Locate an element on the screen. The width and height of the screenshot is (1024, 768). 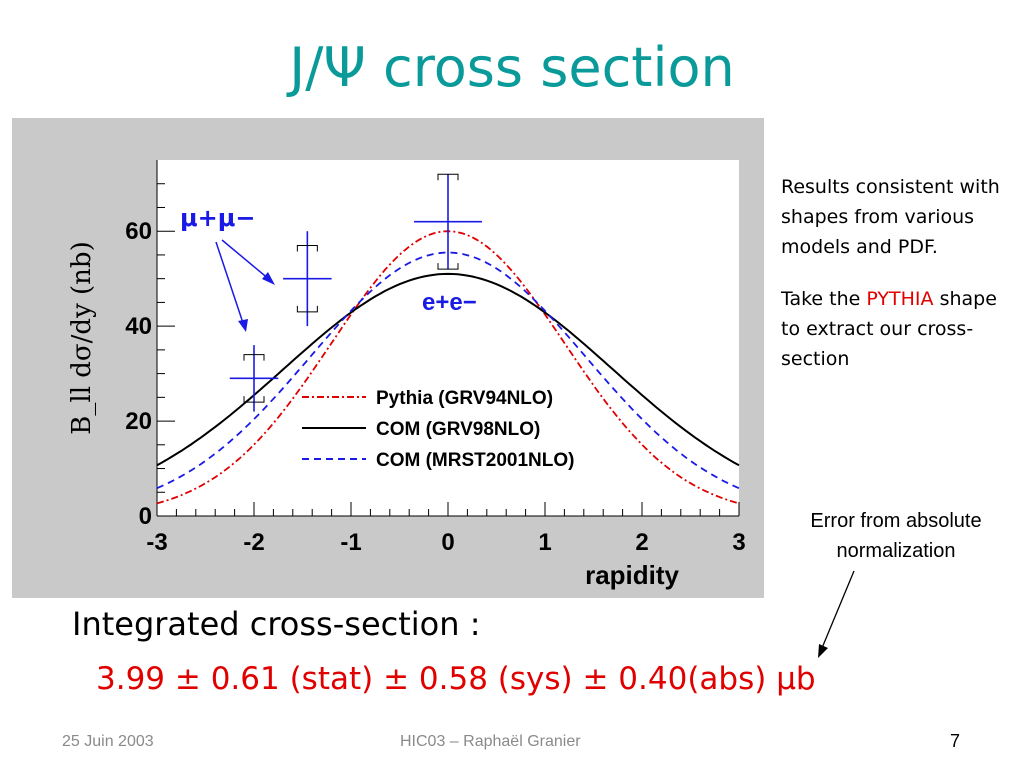
x-axis-label: rapidity is located at coordinates (632, 575).